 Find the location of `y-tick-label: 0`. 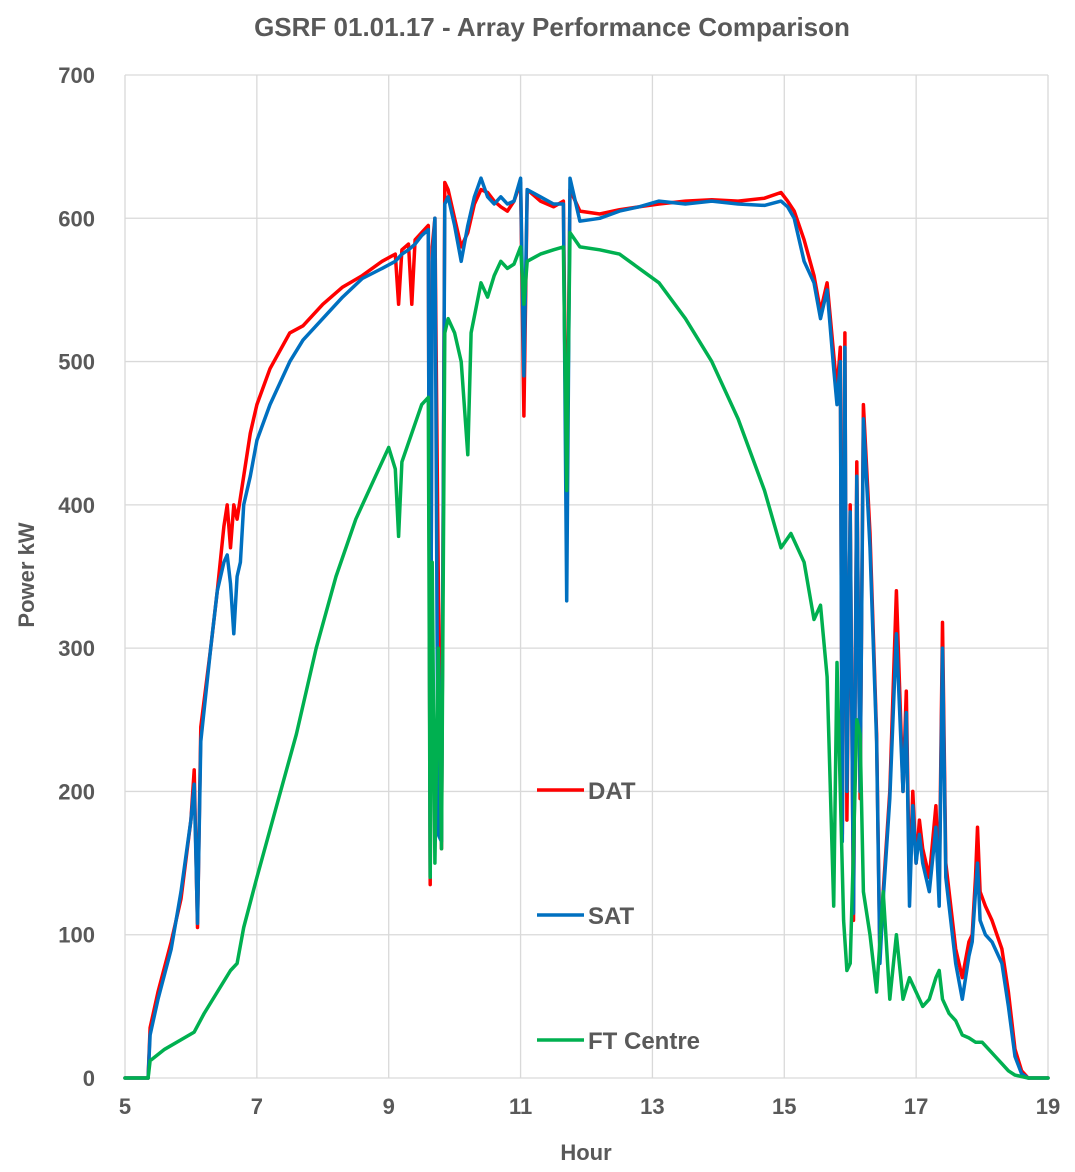

y-tick-label: 0 is located at coordinates (89, 1078).